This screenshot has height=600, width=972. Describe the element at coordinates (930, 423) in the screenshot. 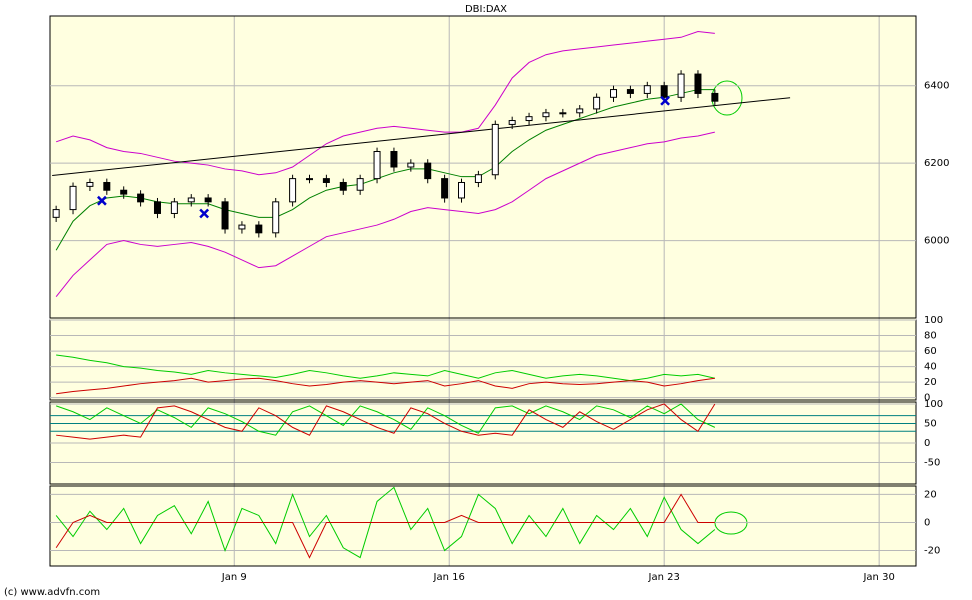

I see `y-tick-label: 50` at that location.